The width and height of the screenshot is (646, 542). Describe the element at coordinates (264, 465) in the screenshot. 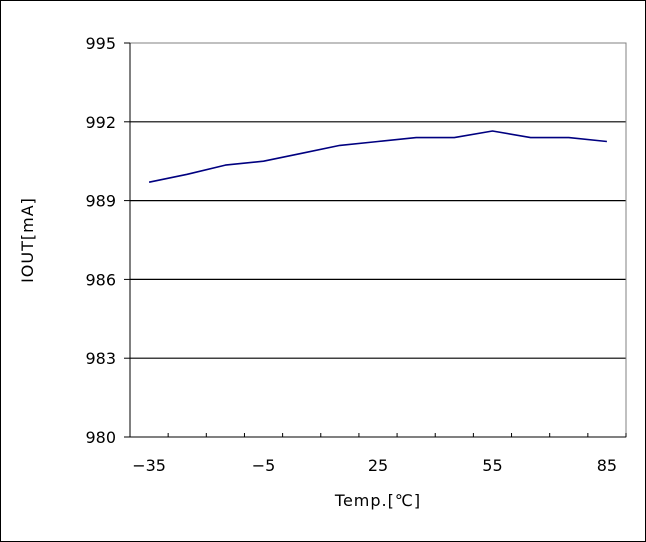

I see `x-tick-label: −5` at that location.